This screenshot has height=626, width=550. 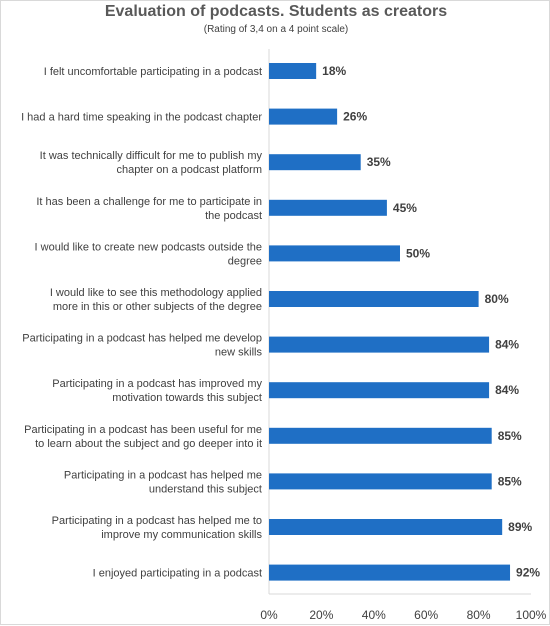 What do you see at coordinates (334, 71) in the screenshot?
I see `value-label: 18%` at bounding box center [334, 71].